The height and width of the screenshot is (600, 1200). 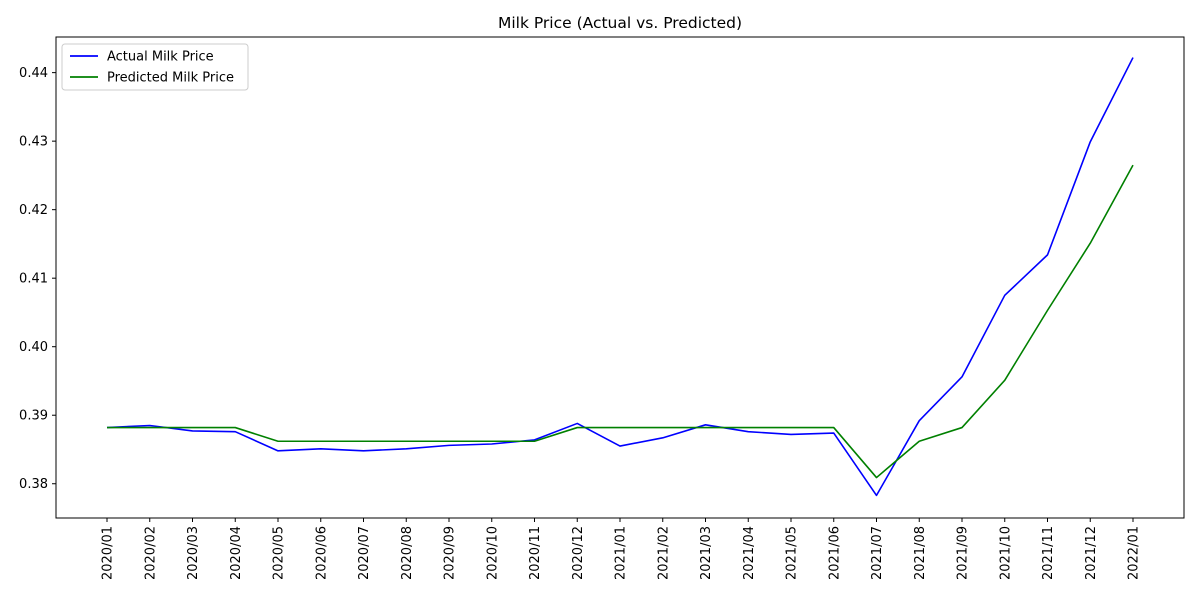 What do you see at coordinates (1091, 553) in the screenshot?
I see `x-tick-label: 2021/12` at bounding box center [1091, 553].